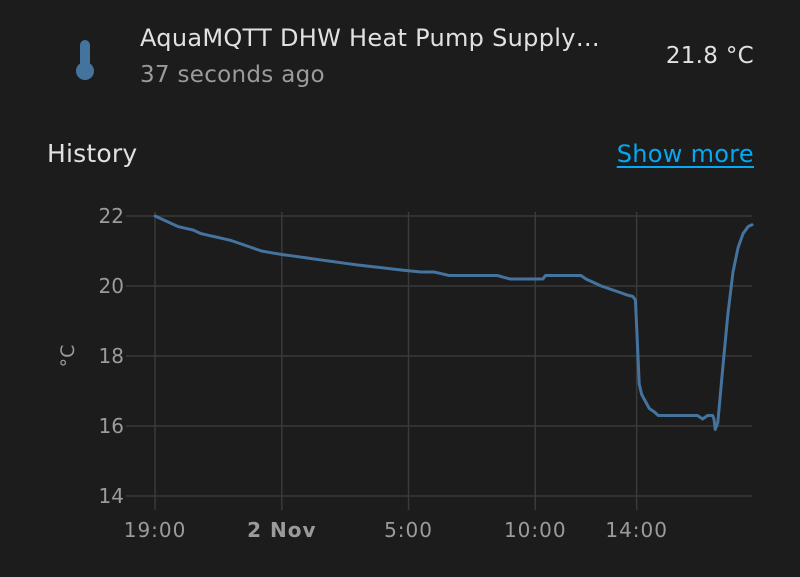  I want to click on y-tick-label: 20, so click(111, 286).